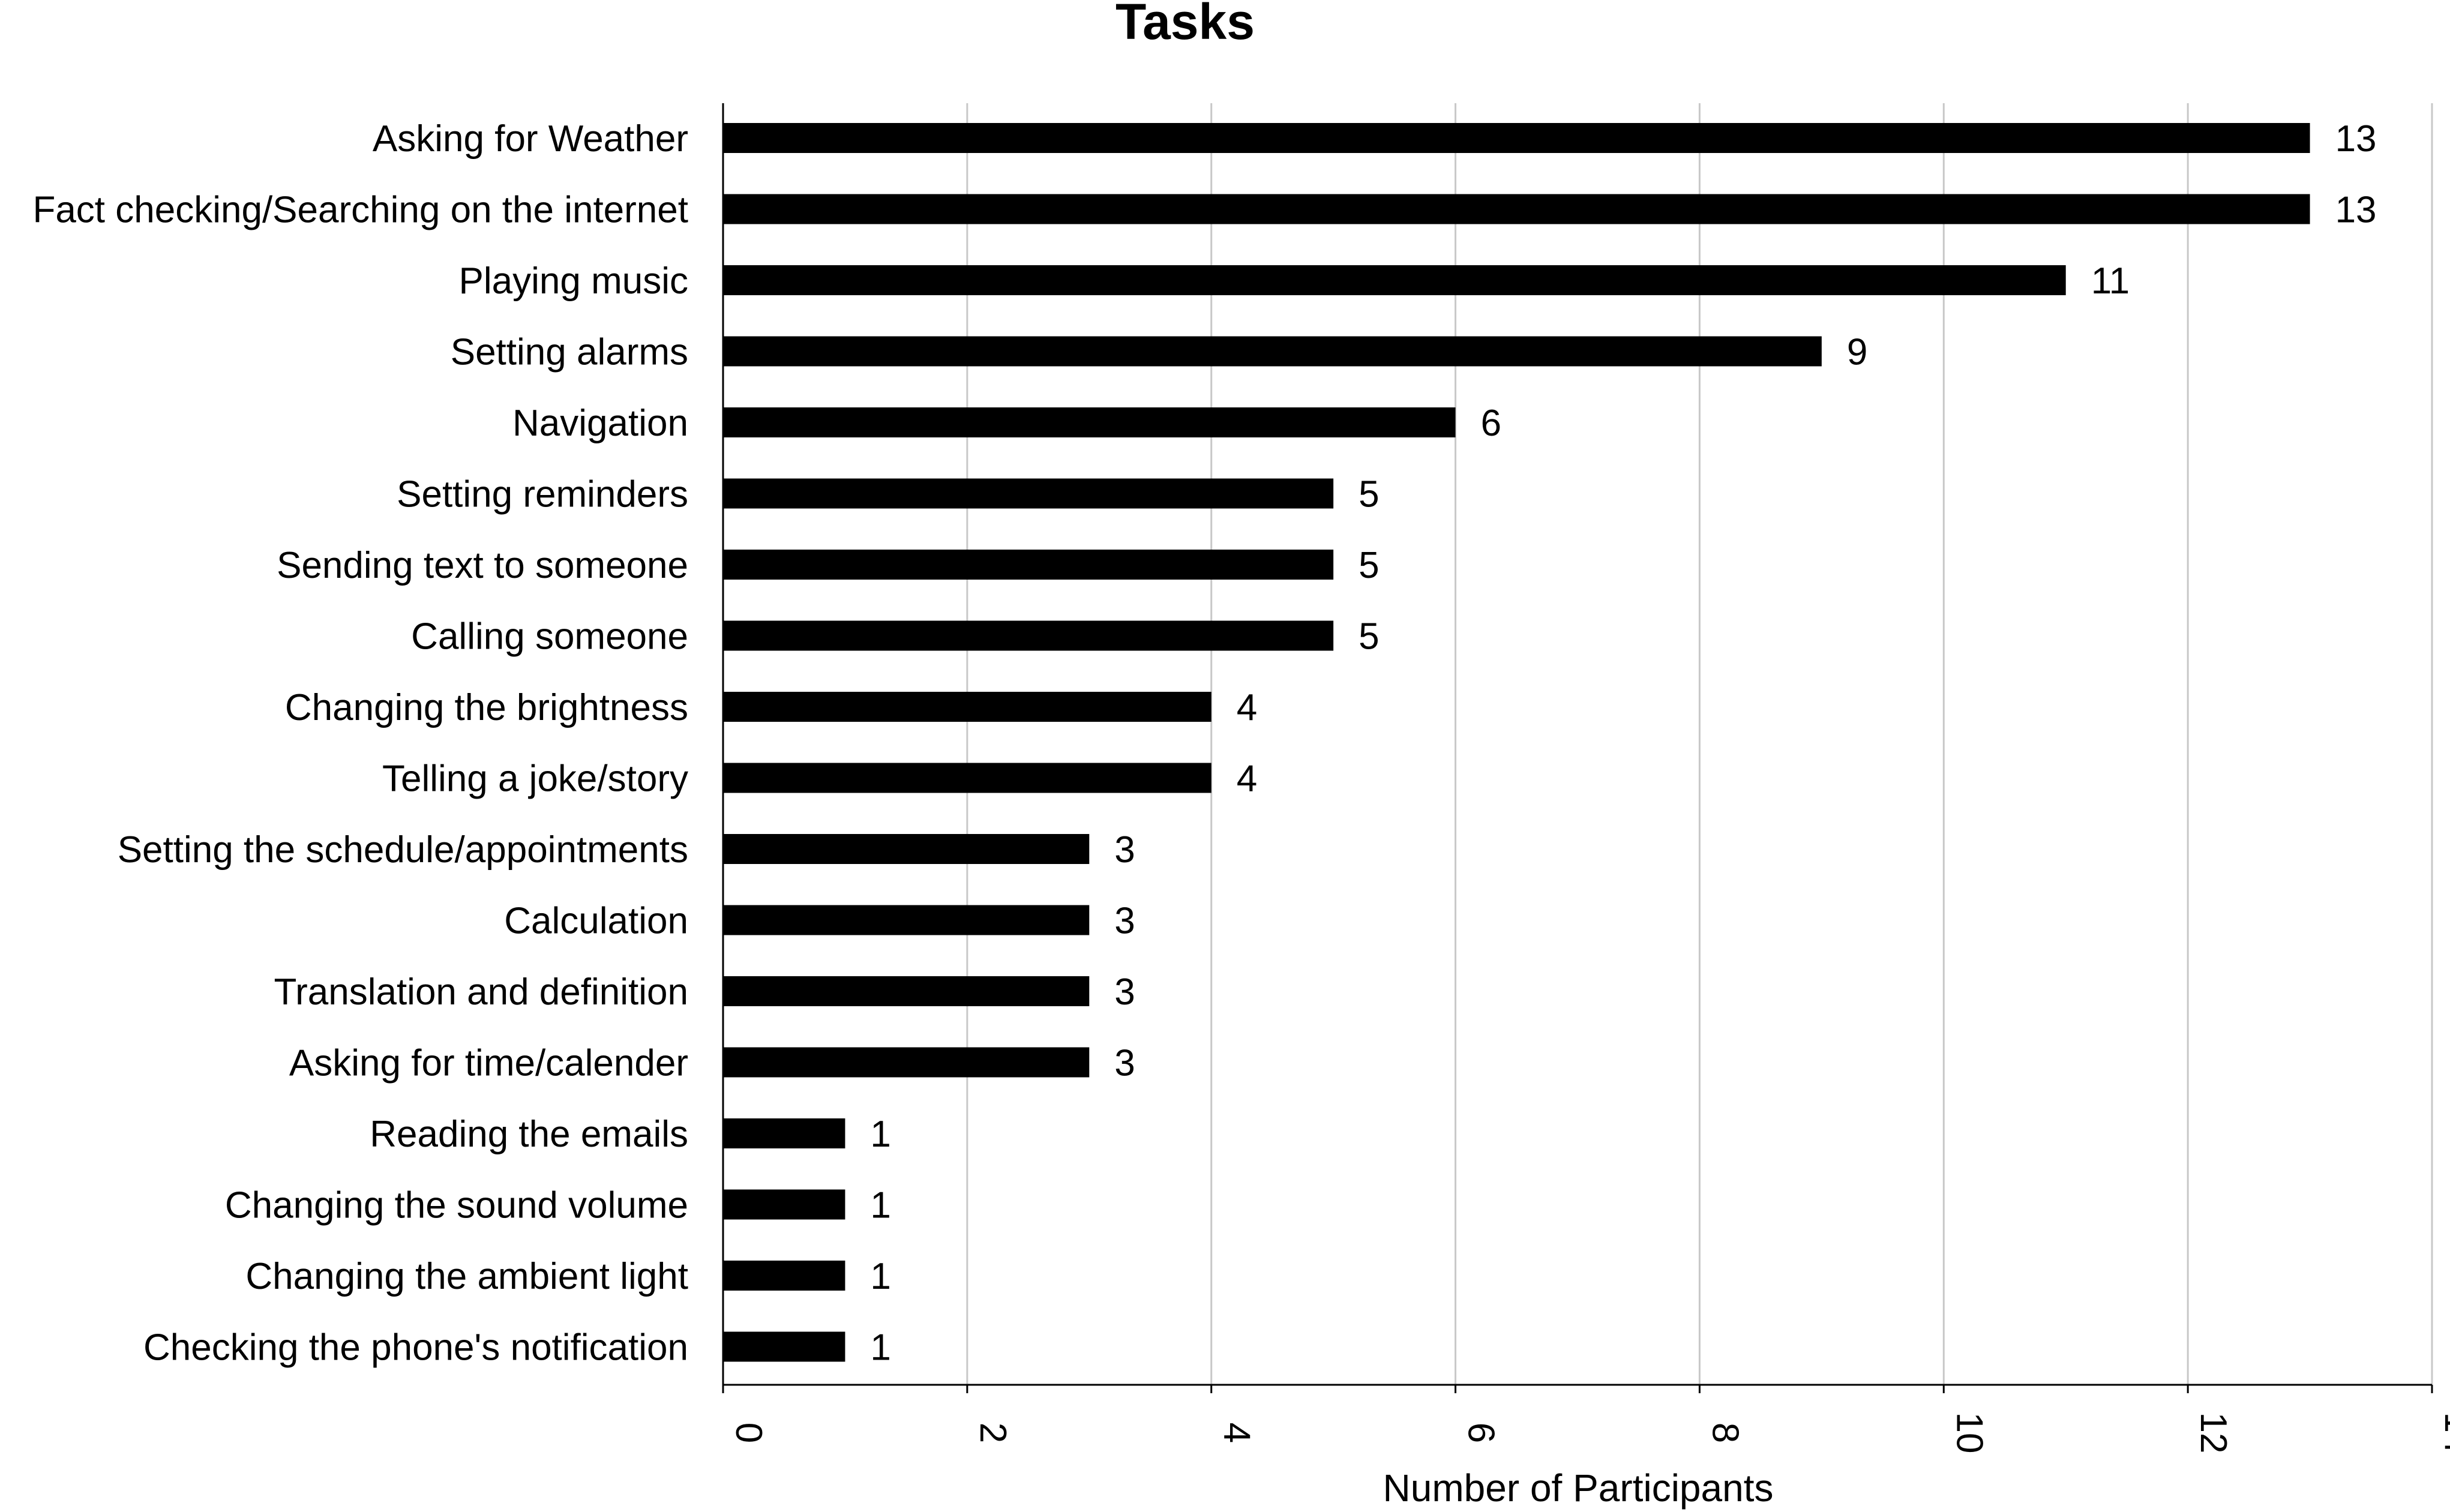 This screenshot has width=2450, height=1512. Describe the element at coordinates (488, 1063) in the screenshot. I see `category-label: Asking for time/calender` at that location.